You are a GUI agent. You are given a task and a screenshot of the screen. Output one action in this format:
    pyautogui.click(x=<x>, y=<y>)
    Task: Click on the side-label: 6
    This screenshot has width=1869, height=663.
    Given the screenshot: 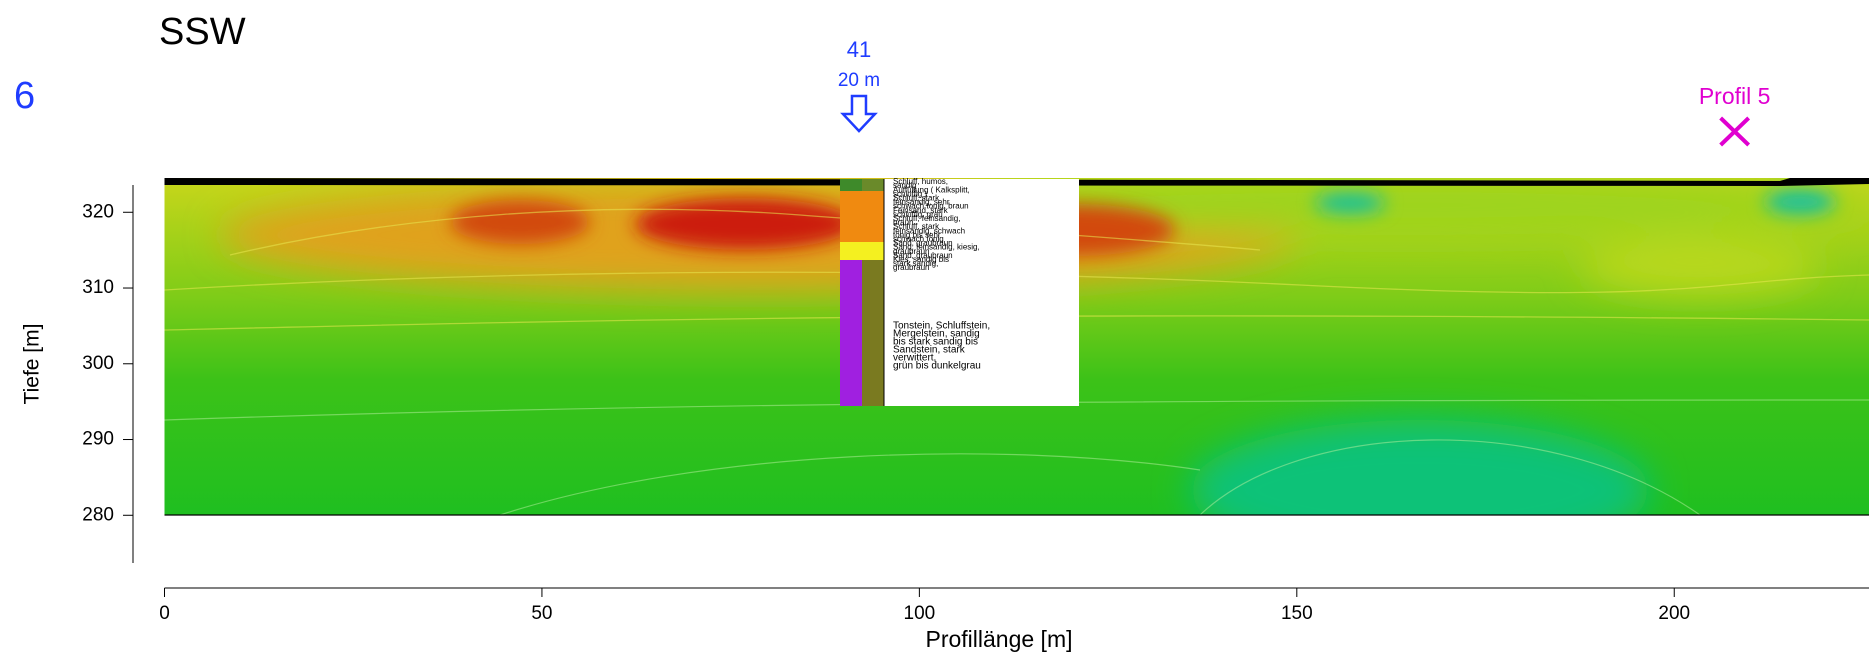 What is the action you would take?
    pyautogui.click(x=24, y=96)
    